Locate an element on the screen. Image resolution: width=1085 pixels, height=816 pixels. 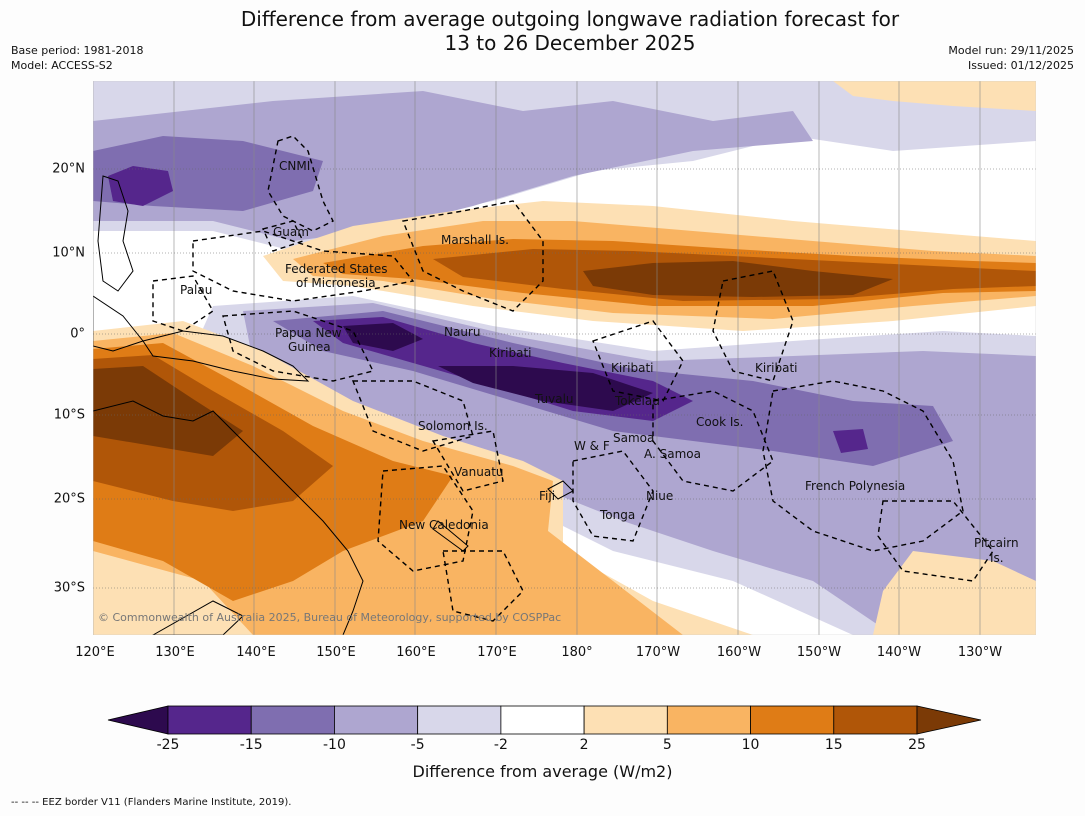
label-cook: Cook Is. is located at coordinates (719, 422).